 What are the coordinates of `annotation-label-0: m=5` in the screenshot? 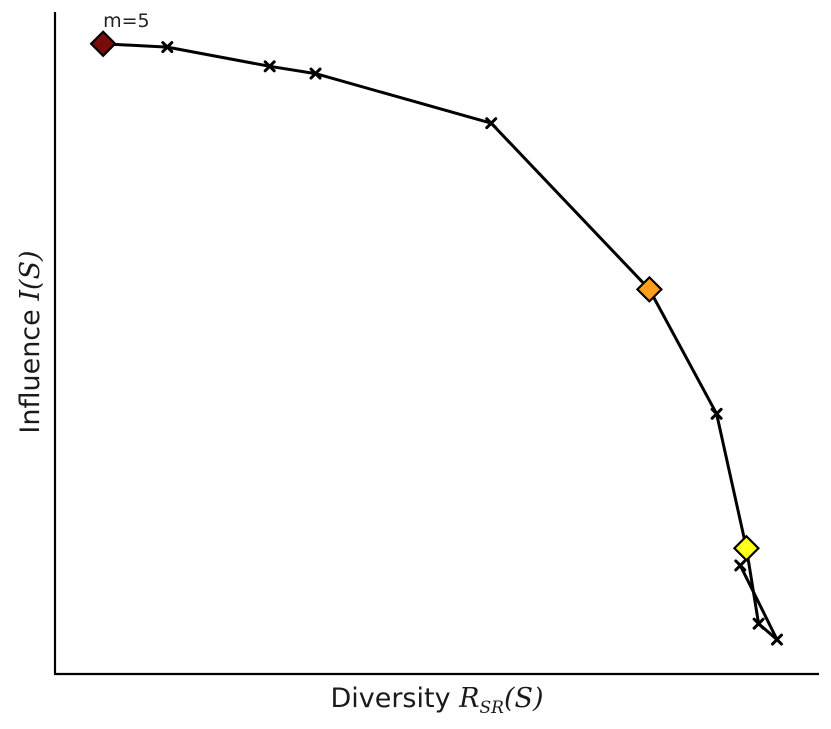 It's located at (126, 21).